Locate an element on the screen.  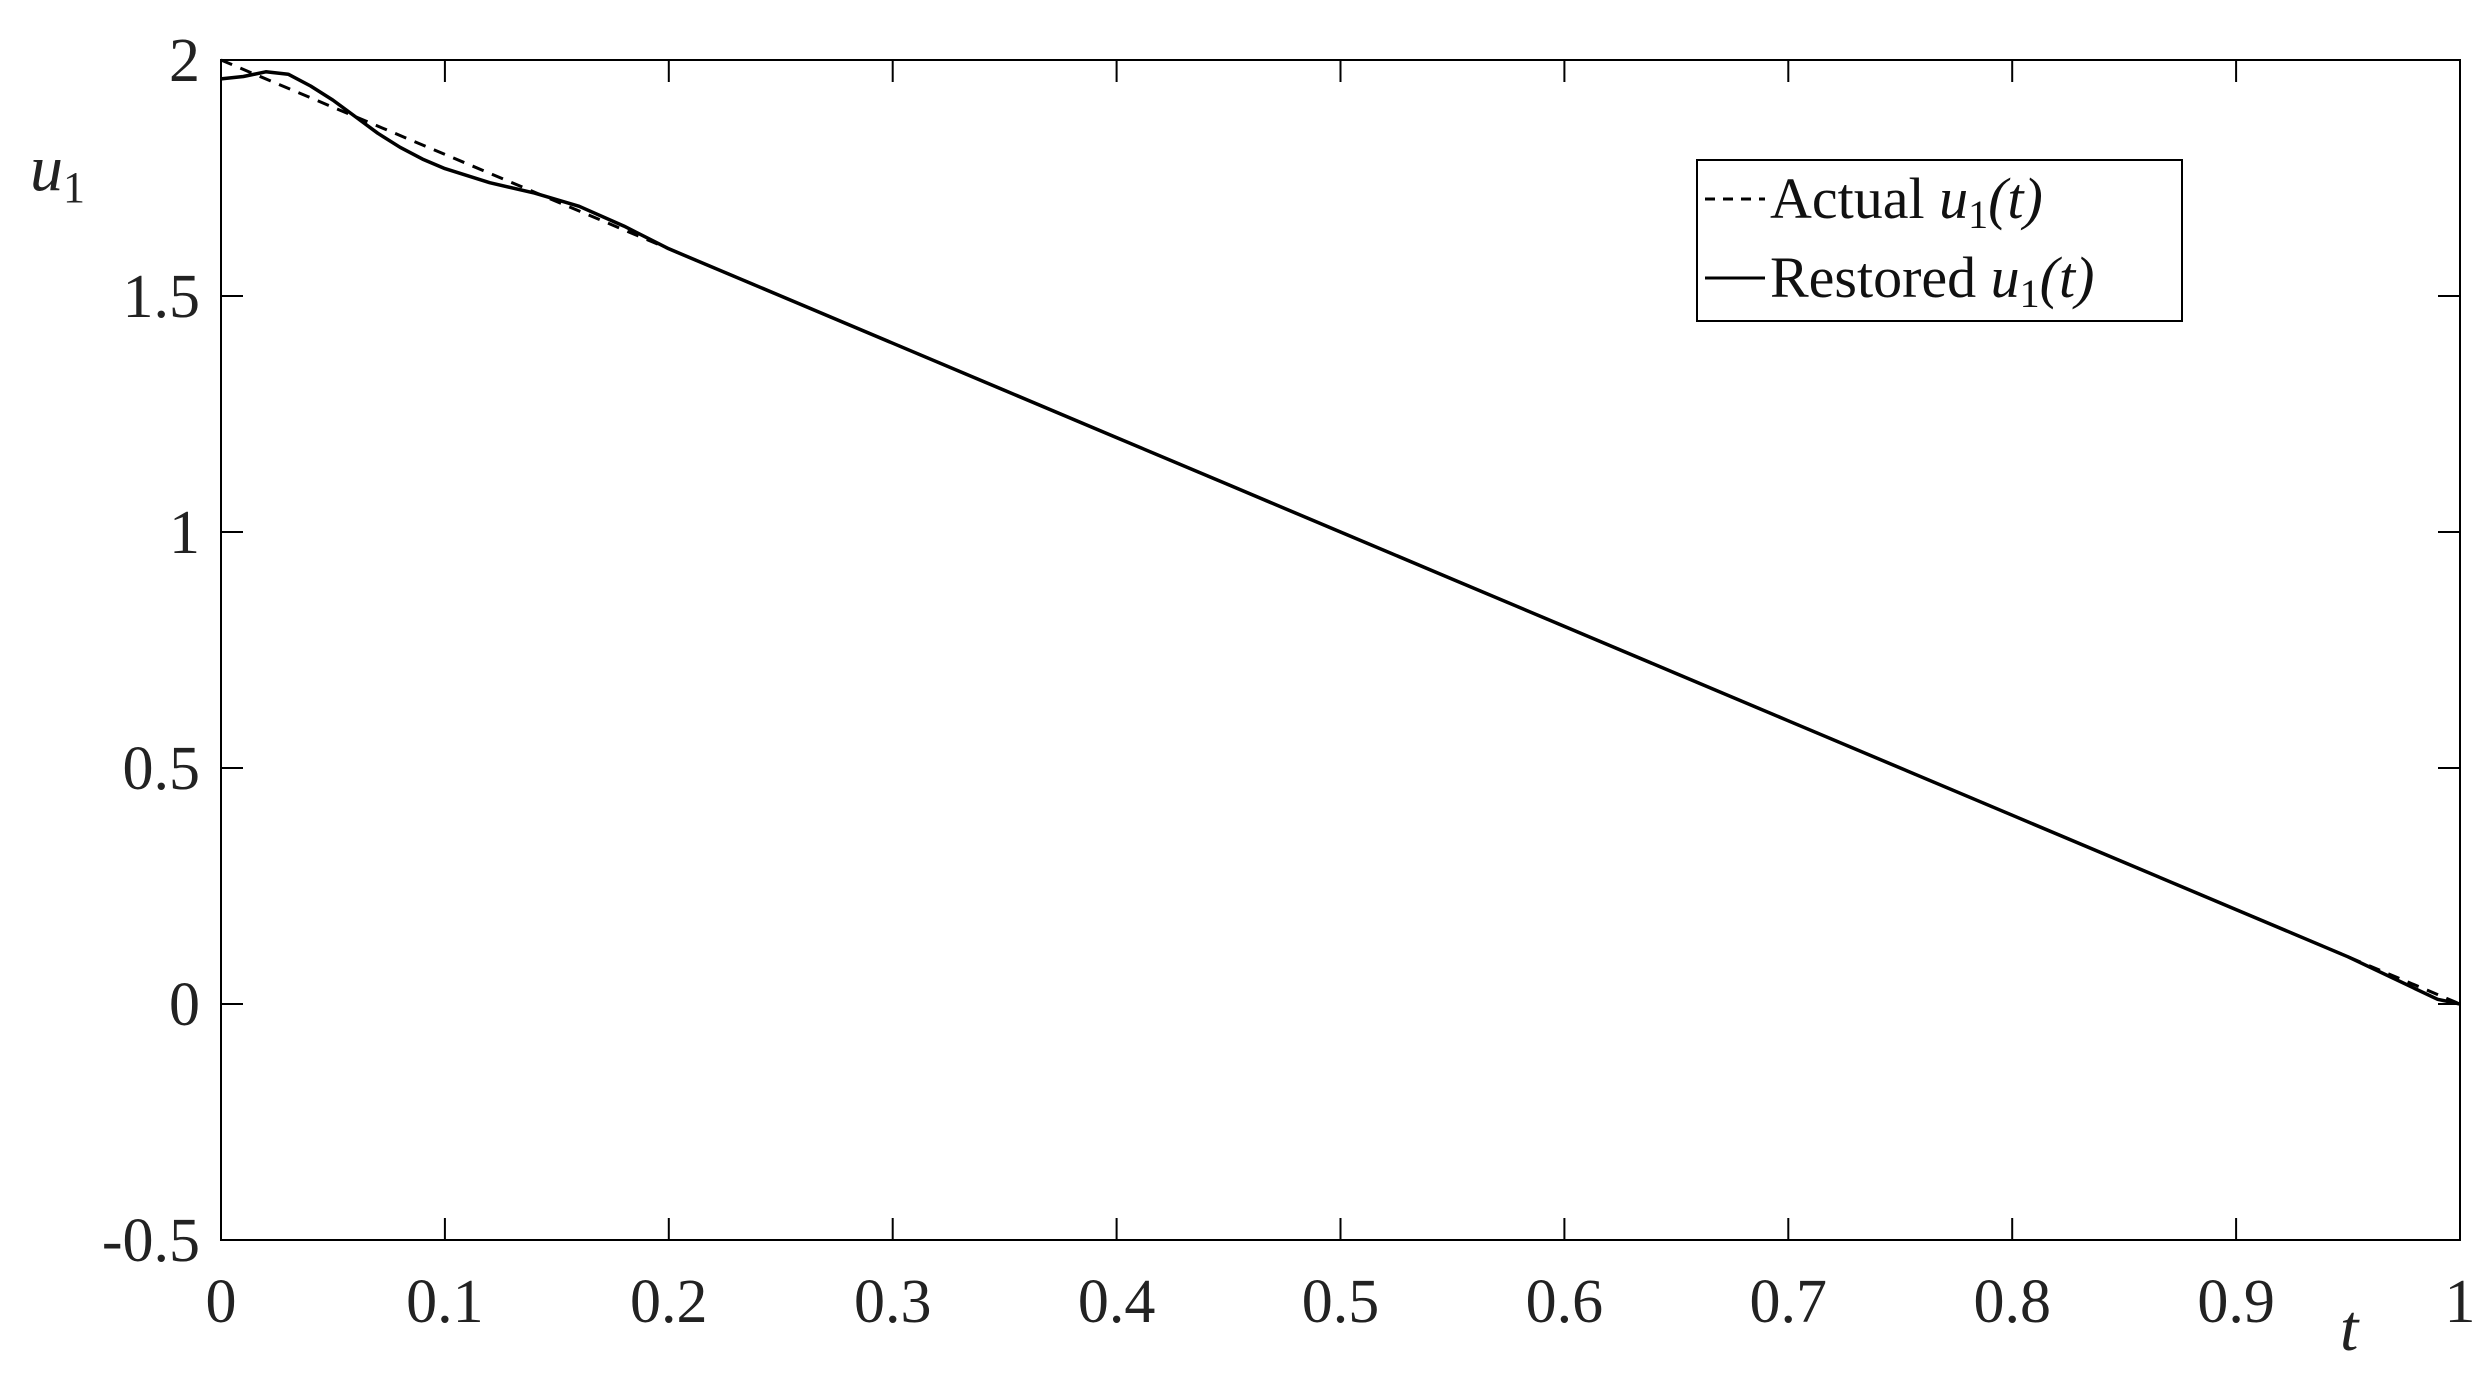
legend-actual-var: u is located at coordinates (1953, 198).